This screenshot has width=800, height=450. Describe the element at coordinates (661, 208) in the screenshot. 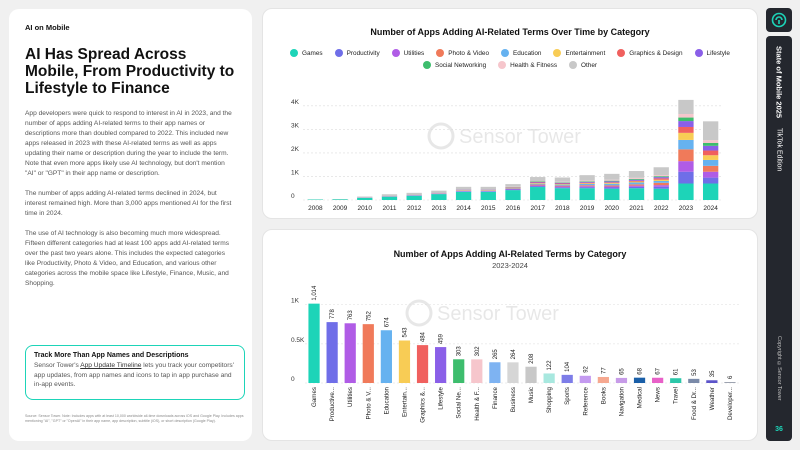

I see `x-tick-label: 2022` at that location.